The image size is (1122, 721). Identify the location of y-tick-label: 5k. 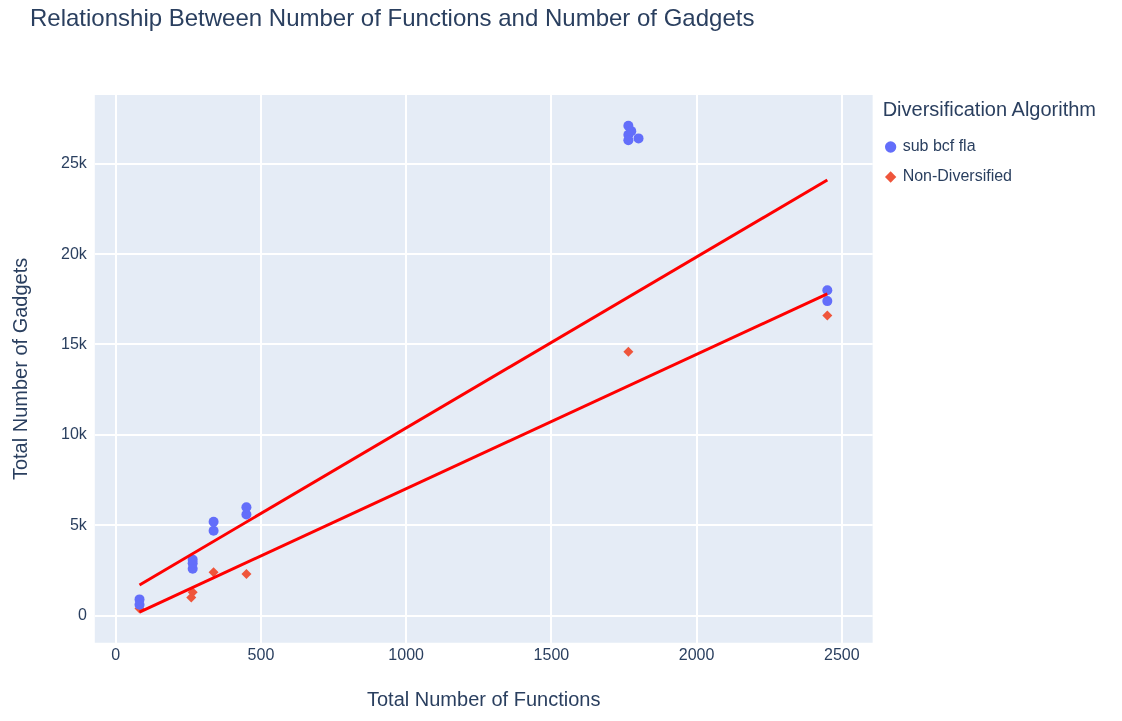
(78, 524).